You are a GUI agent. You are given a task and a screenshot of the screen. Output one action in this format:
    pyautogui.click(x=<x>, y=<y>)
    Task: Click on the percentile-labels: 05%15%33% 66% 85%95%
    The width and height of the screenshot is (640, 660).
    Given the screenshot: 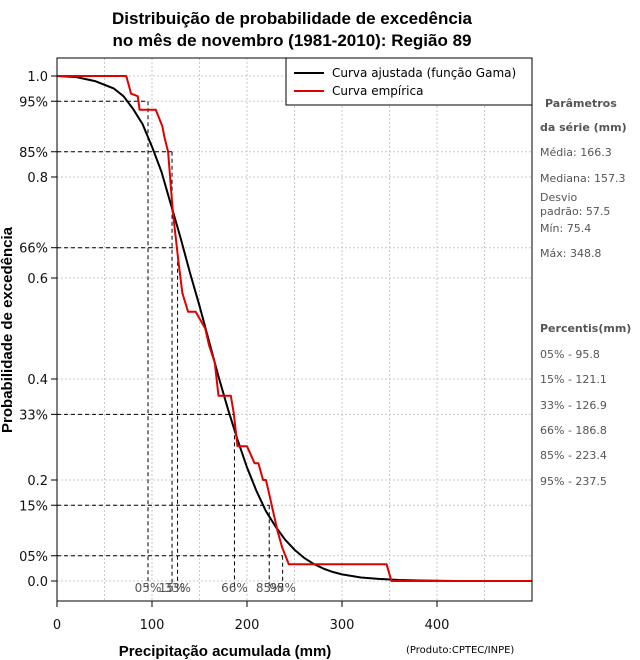 What is the action you would take?
    pyautogui.click(x=215, y=588)
    